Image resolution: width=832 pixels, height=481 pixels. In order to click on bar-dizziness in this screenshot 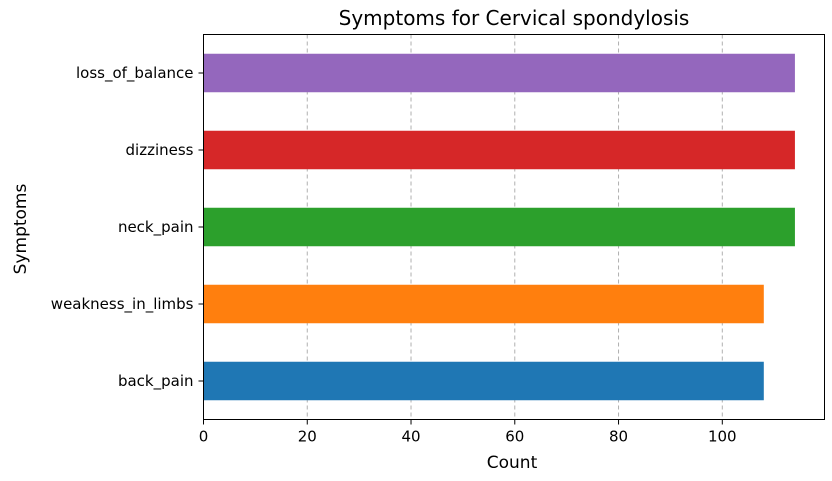, I will do `click(499, 150)`.